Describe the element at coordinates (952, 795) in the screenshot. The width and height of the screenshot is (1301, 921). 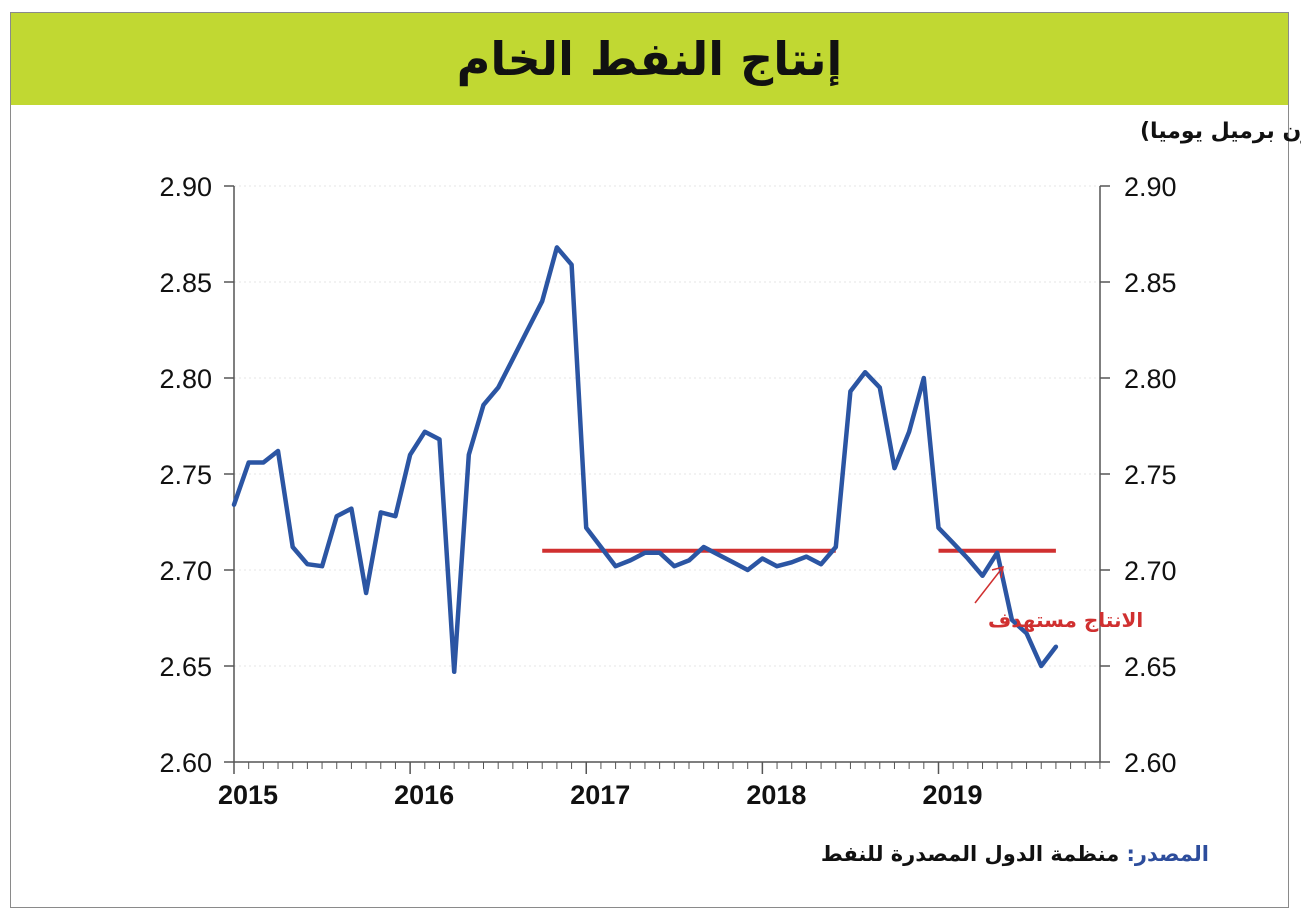
I see `x-tick-label-2019: 2019` at that location.